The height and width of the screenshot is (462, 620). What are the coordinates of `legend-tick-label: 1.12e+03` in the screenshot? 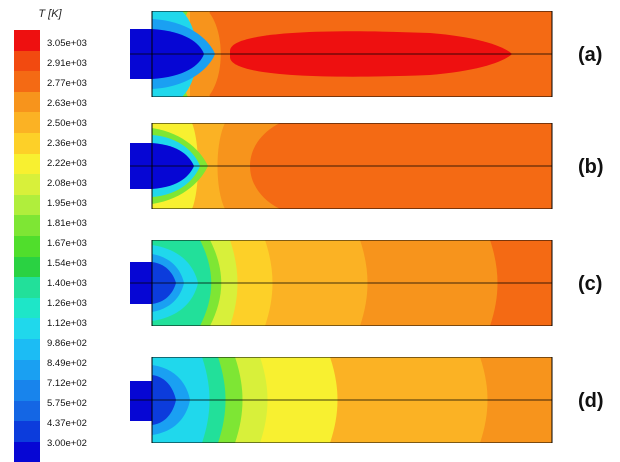 It's located at (67, 323).